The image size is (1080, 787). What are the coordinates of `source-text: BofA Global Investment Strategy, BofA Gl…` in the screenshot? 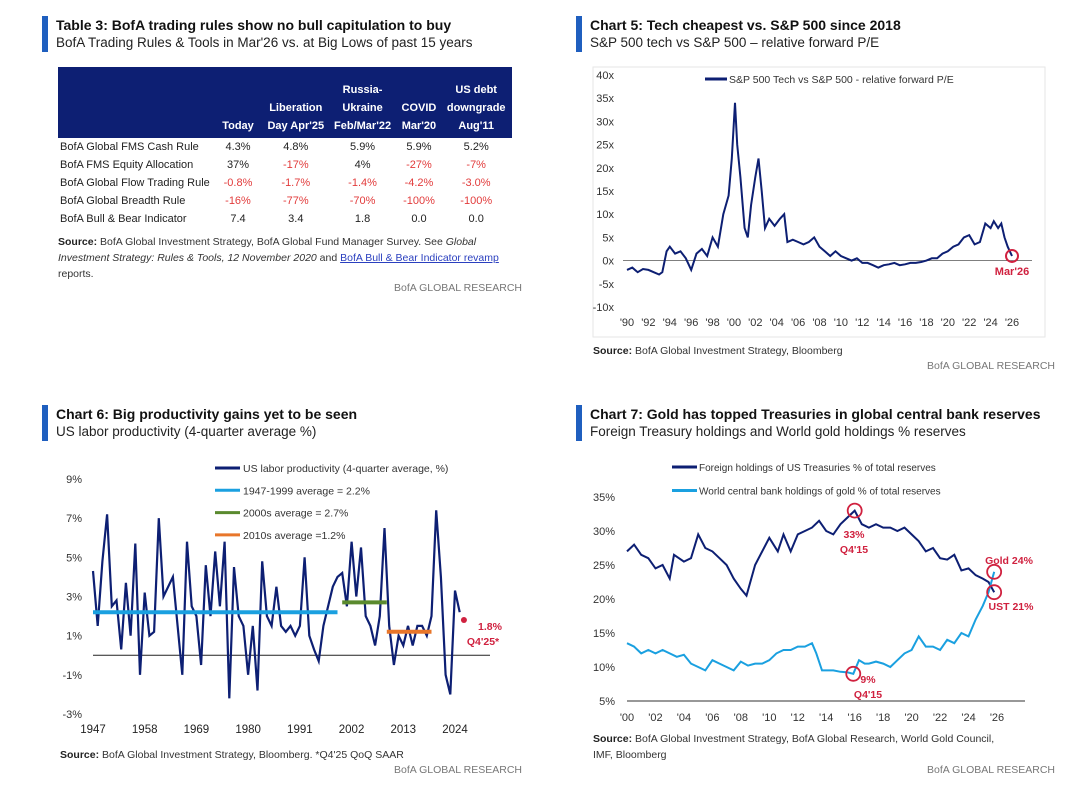 It's located at (794, 747).